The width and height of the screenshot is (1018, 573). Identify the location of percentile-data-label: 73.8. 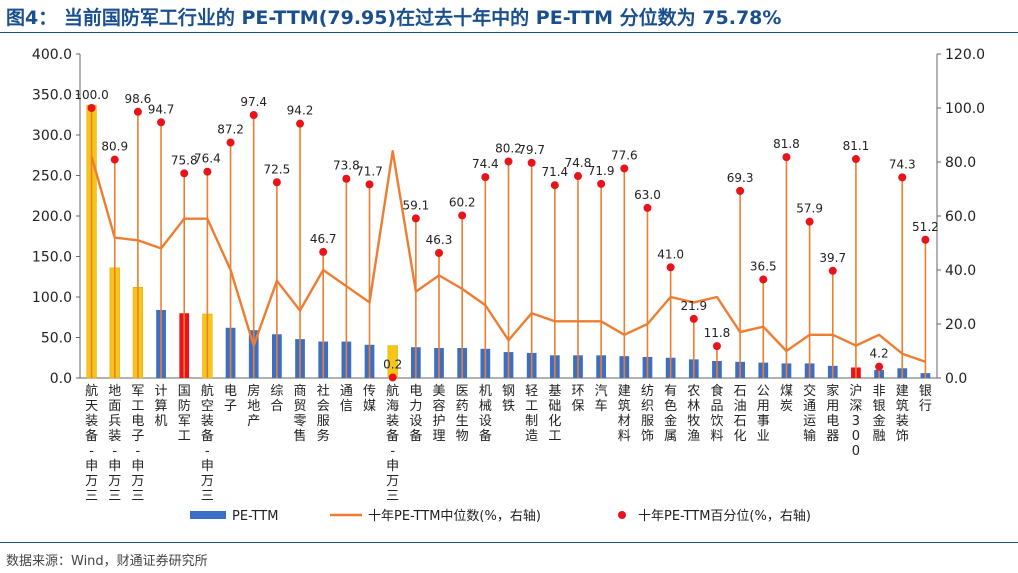
(346, 166).